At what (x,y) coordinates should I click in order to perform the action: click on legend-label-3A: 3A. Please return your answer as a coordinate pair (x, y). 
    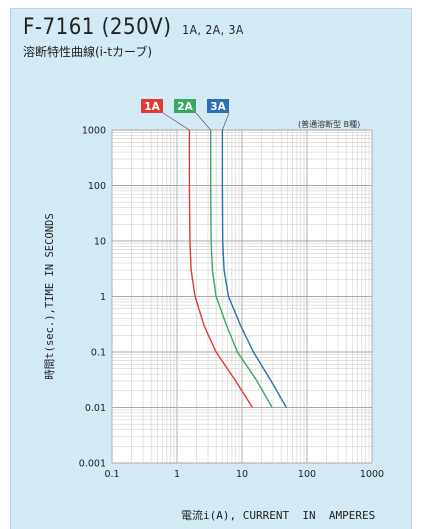
    Looking at the image, I should click on (218, 107).